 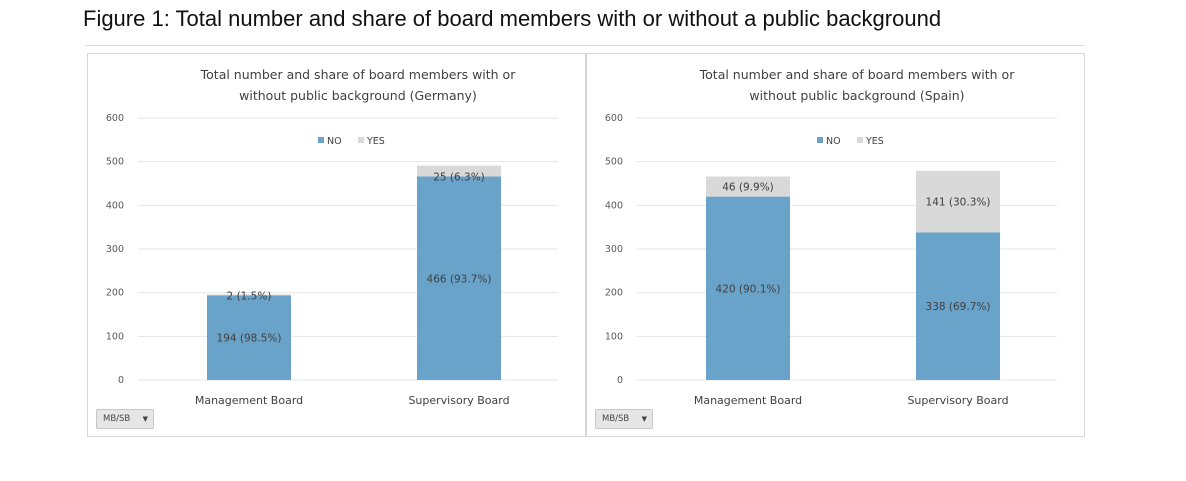 I want to click on data-label-yes: 46 (9.9%), so click(x=748, y=188).